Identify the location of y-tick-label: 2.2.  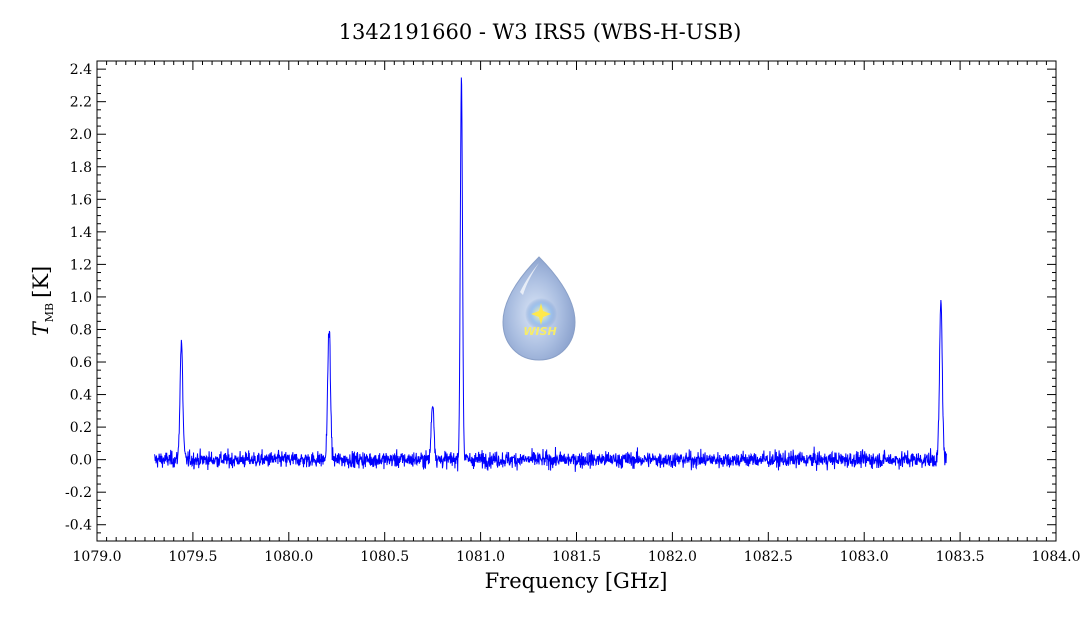
(81, 103).